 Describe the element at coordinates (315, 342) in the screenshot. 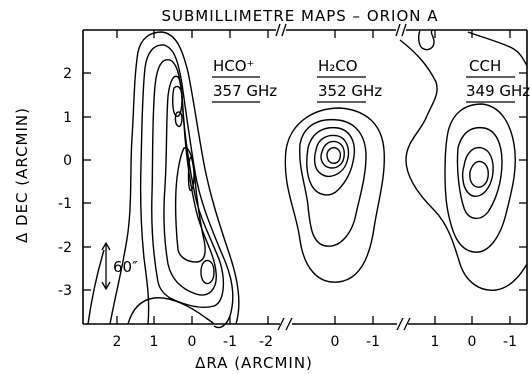

I see `x-tick-labels: 2 1 0 -1 -2 0 -1 1 0 -1` at that location.